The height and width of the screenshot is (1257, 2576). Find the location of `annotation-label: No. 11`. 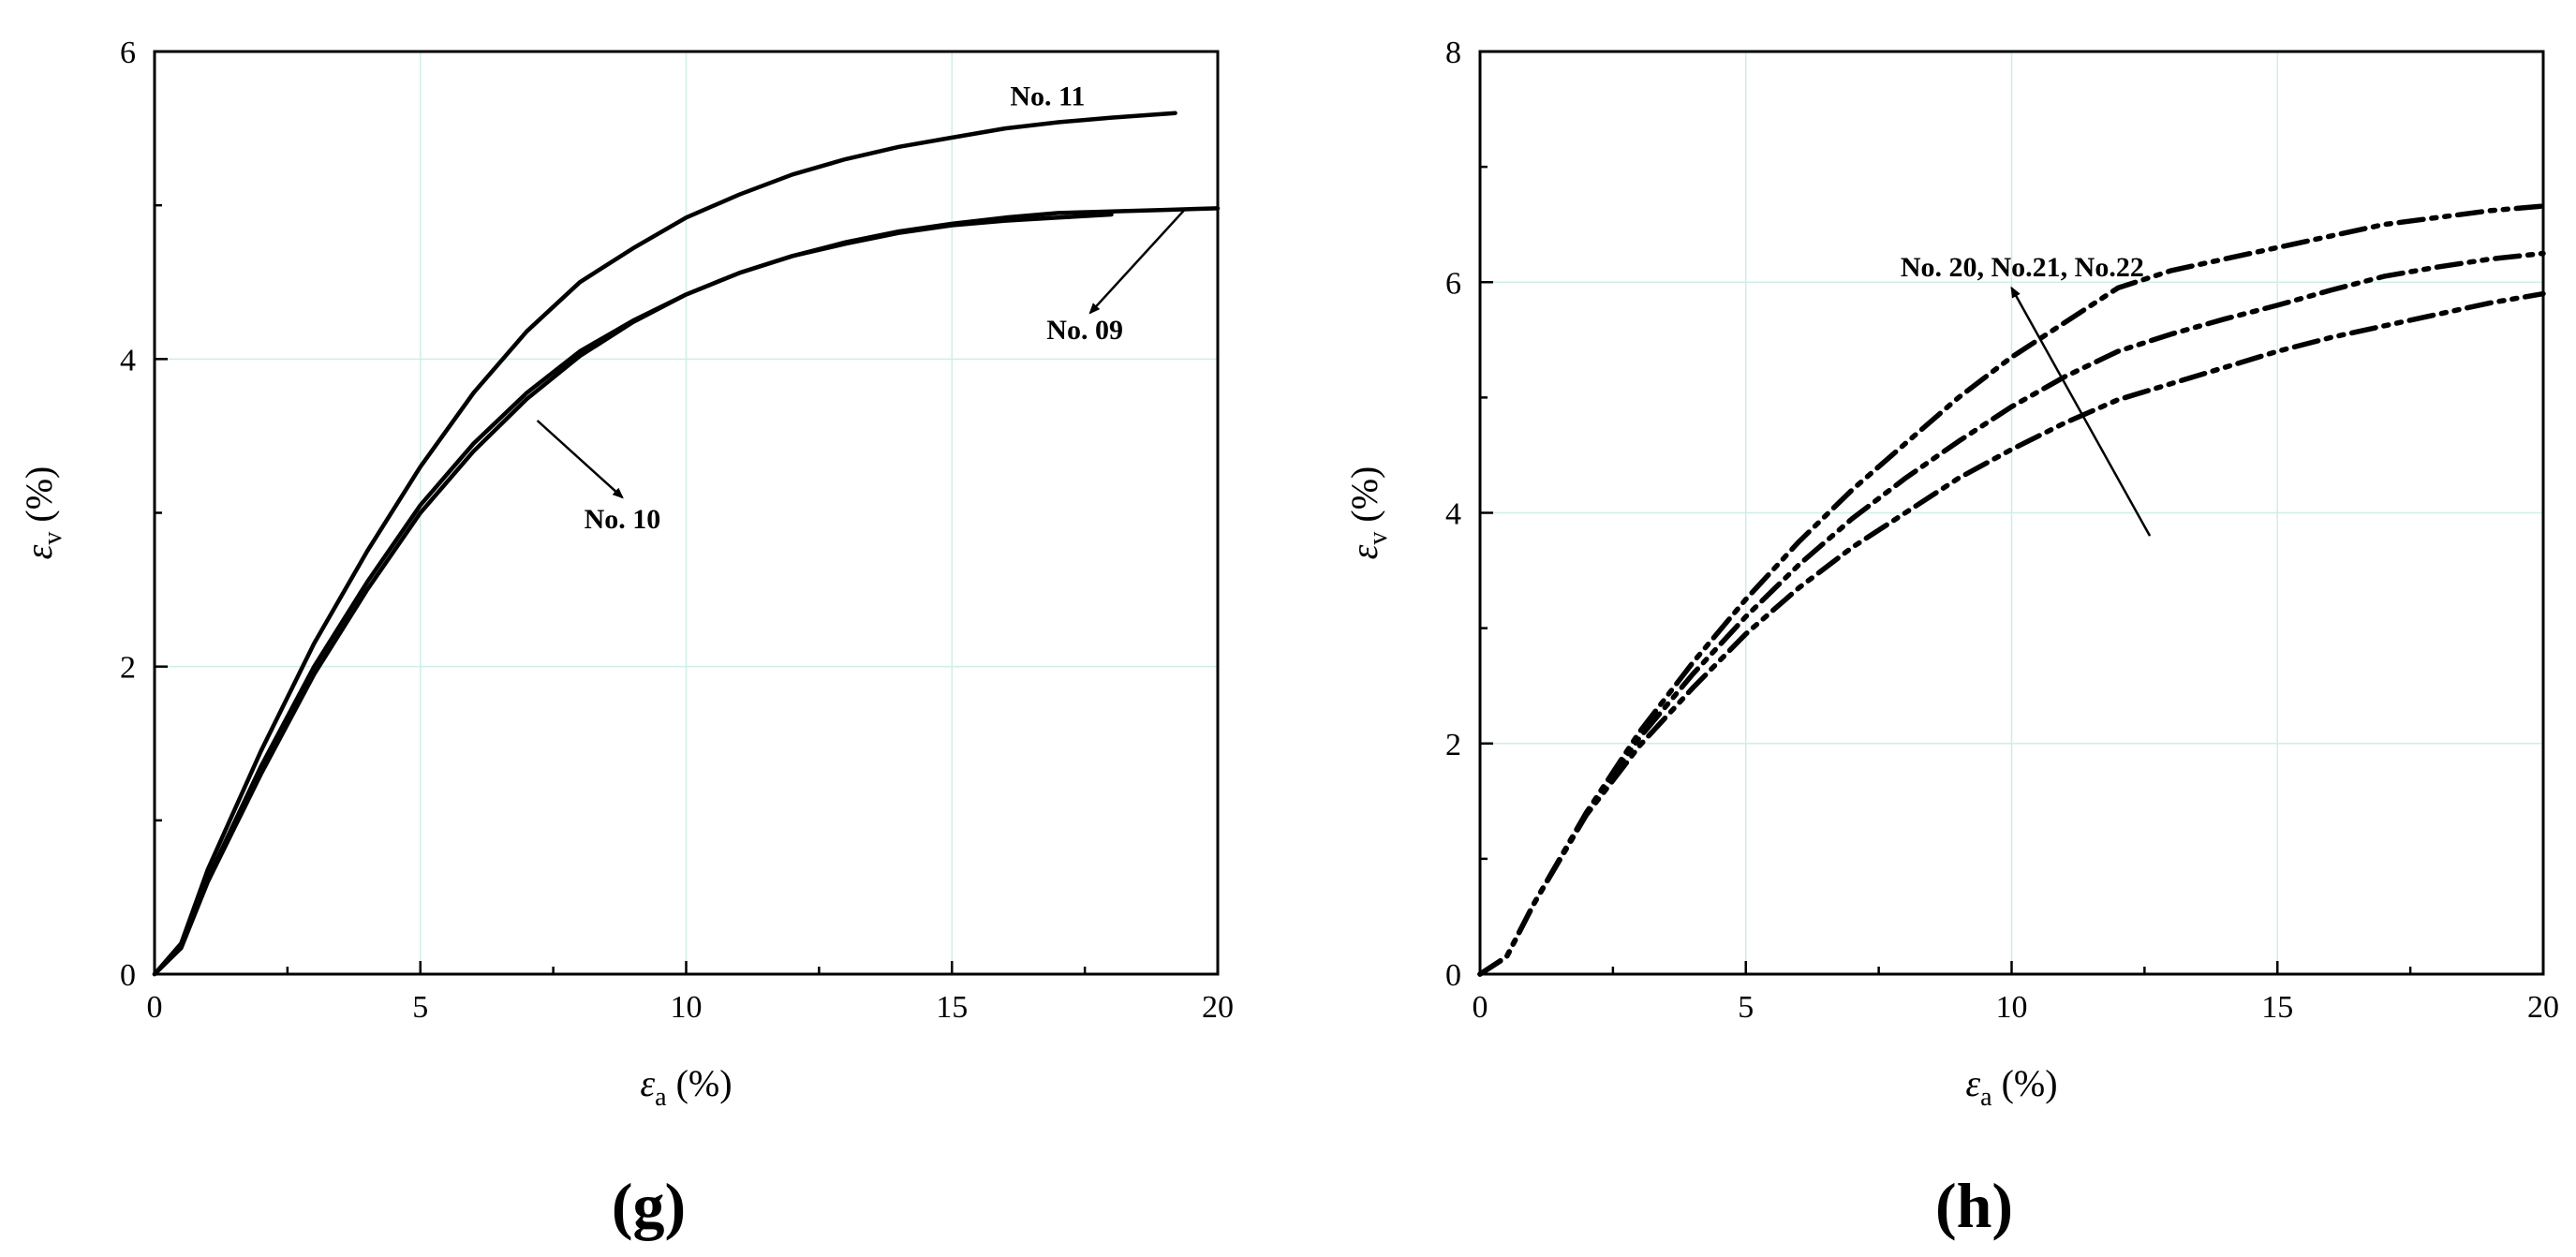

annotation-label: No. 11 is located at coordinates (1047, 96).